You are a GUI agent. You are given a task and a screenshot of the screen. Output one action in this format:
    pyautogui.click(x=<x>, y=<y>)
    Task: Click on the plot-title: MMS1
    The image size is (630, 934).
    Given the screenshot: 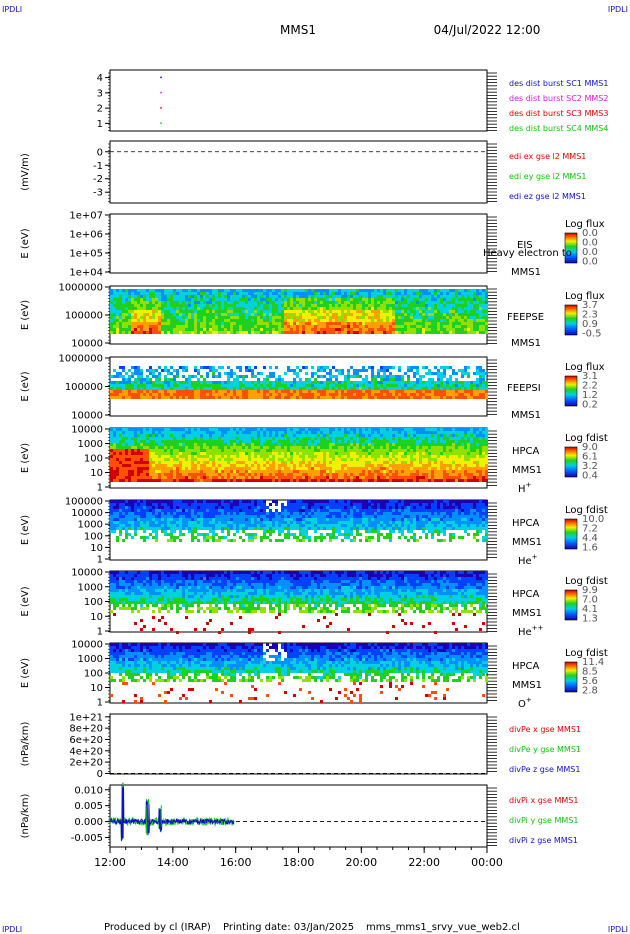 What is the action you would take?
    pyautogui.click(x=298, y=30)
    